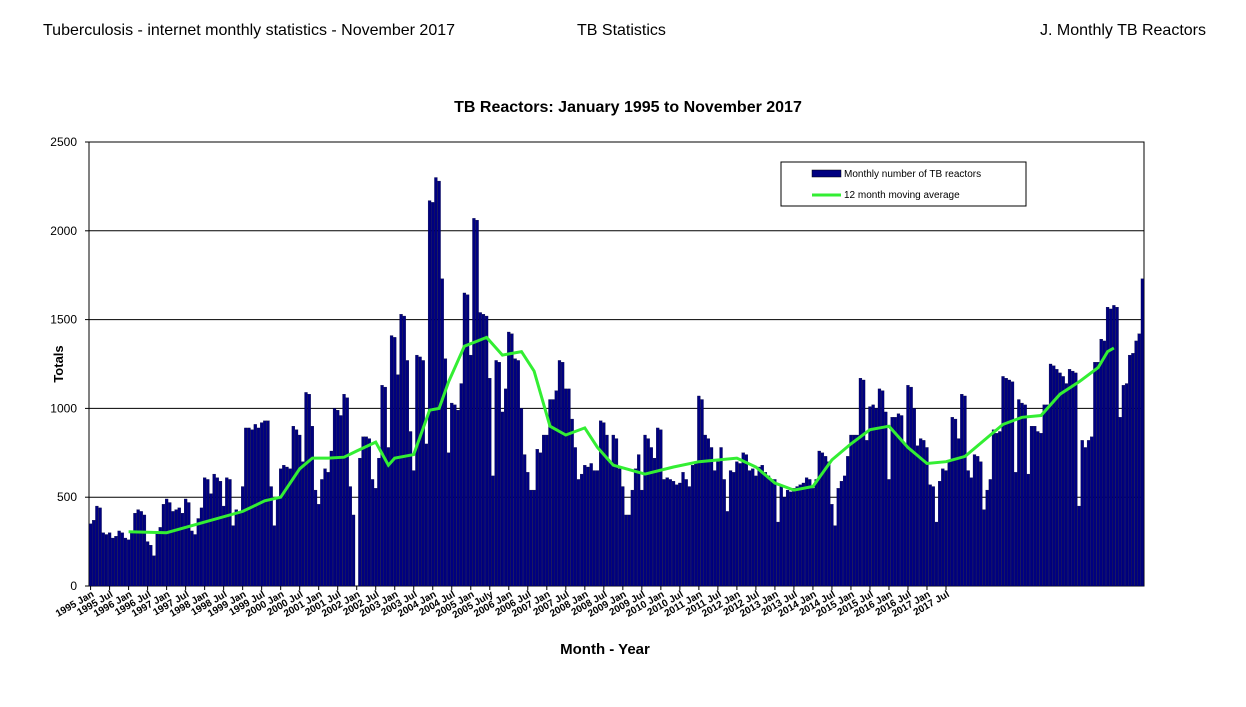  I want to click on y-tick-label: 2500, so click(63, 142).